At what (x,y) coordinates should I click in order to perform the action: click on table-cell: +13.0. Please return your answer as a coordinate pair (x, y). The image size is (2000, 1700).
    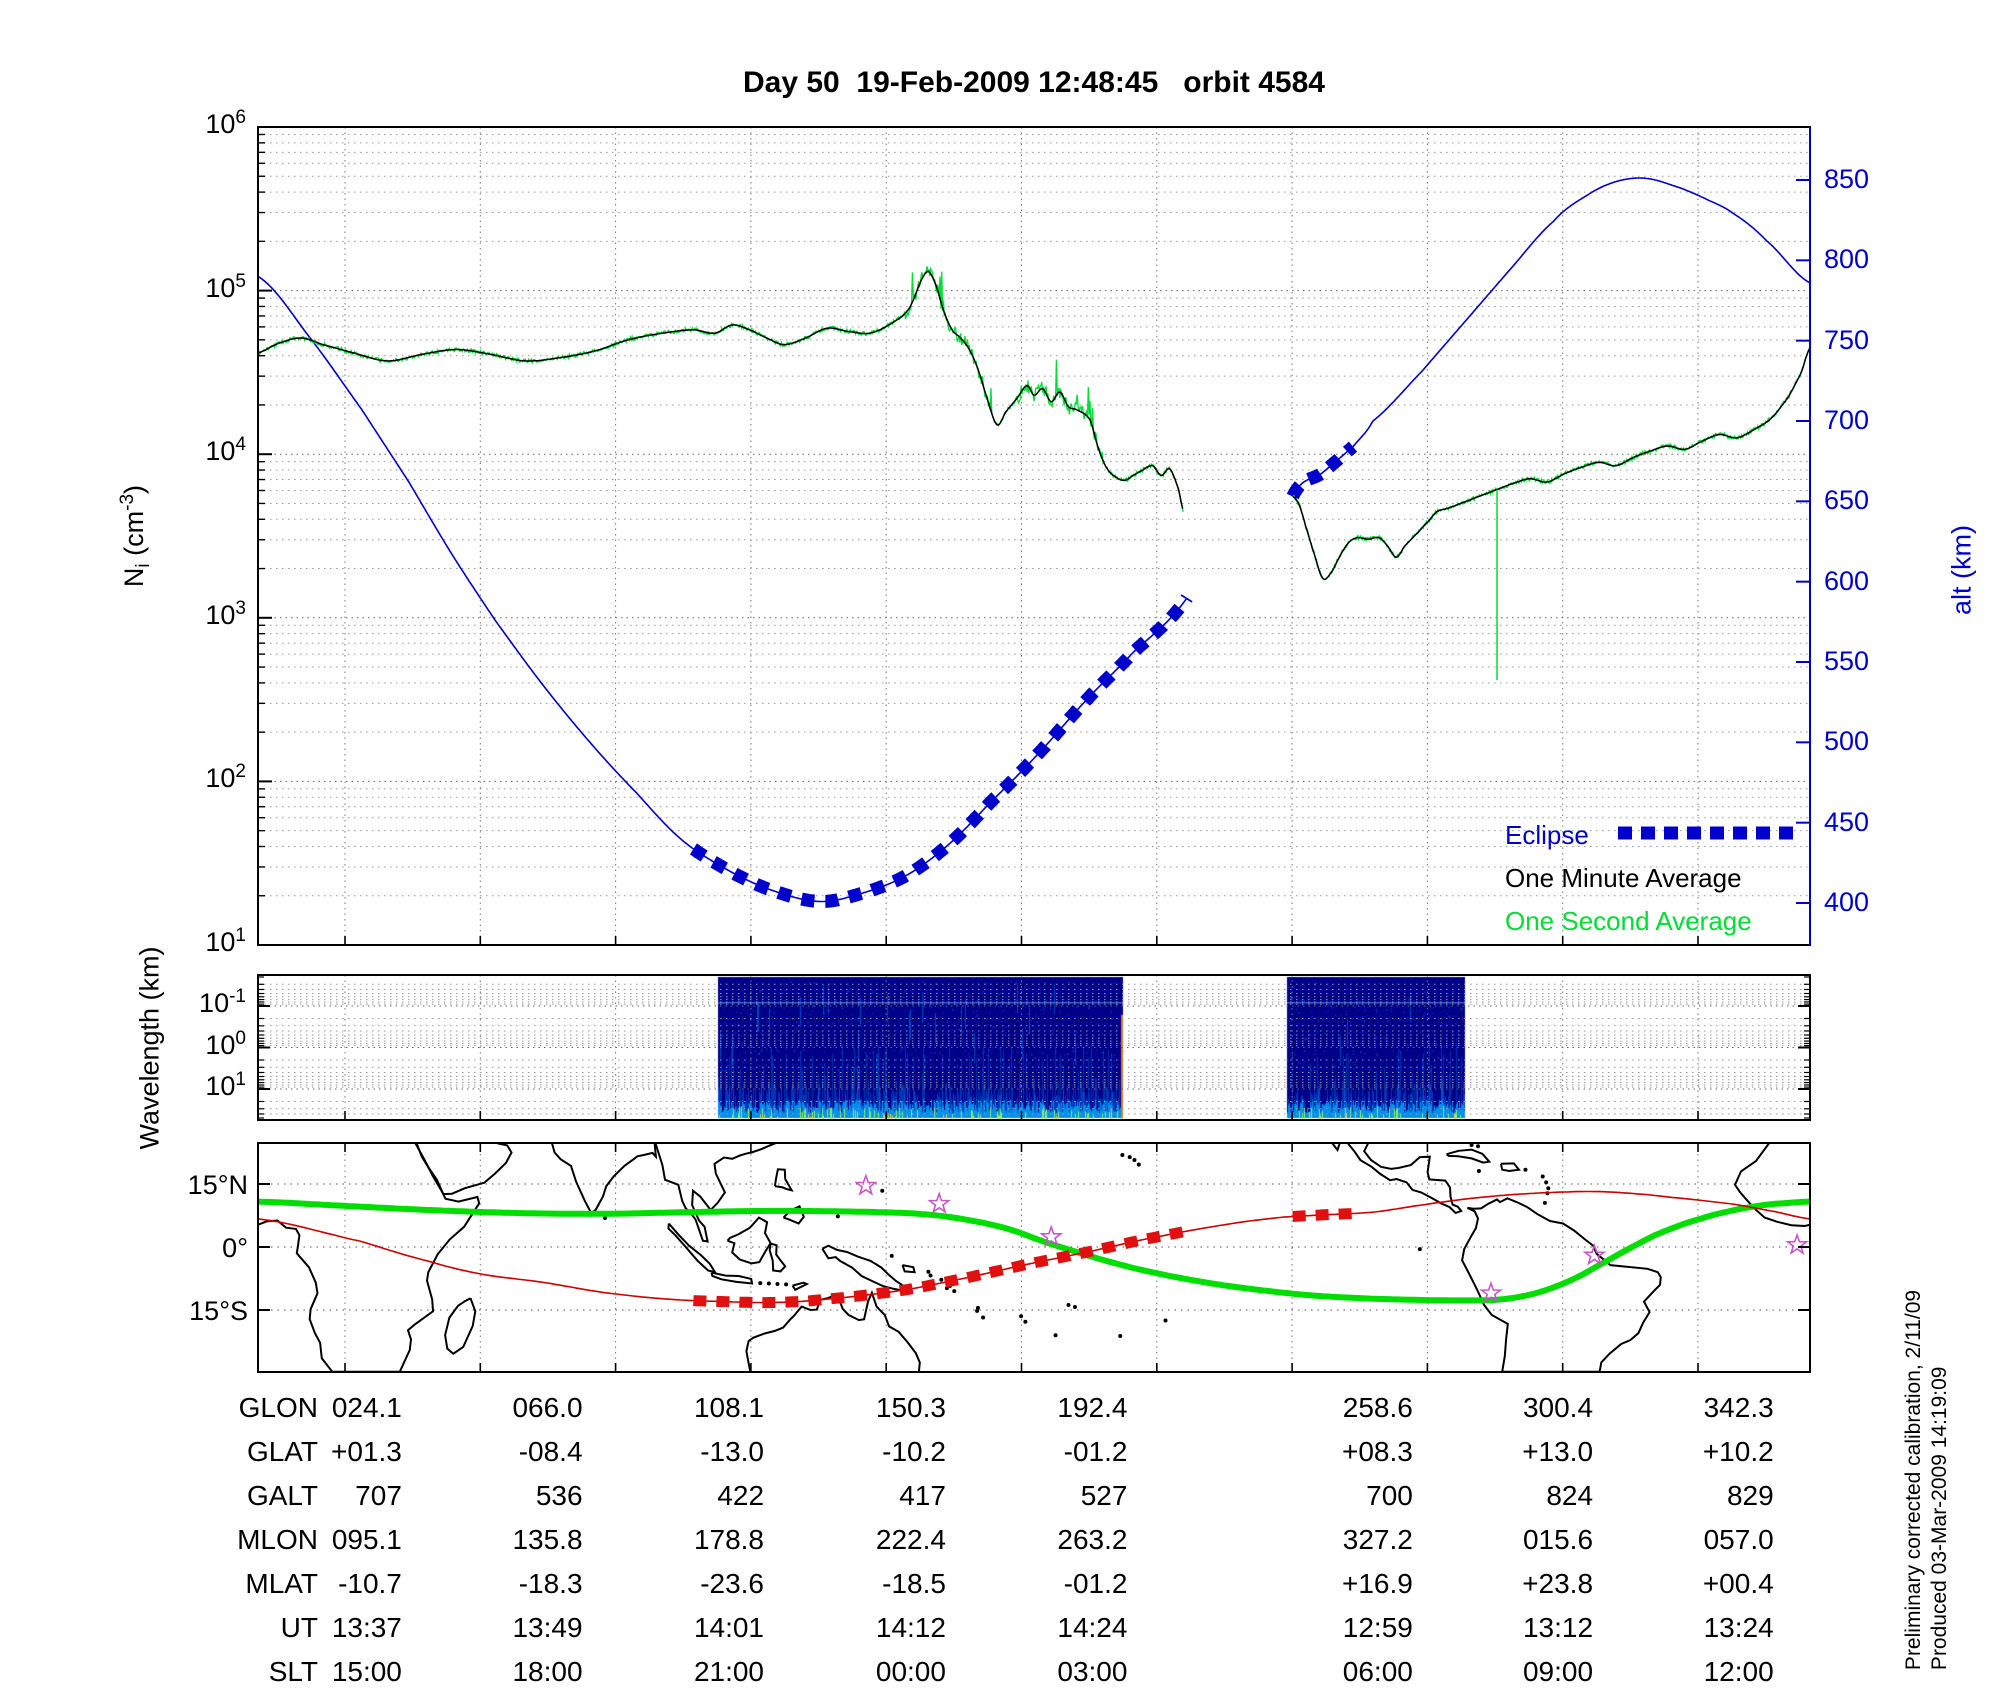
    Looking at the image, I should click on (1558, 1451).